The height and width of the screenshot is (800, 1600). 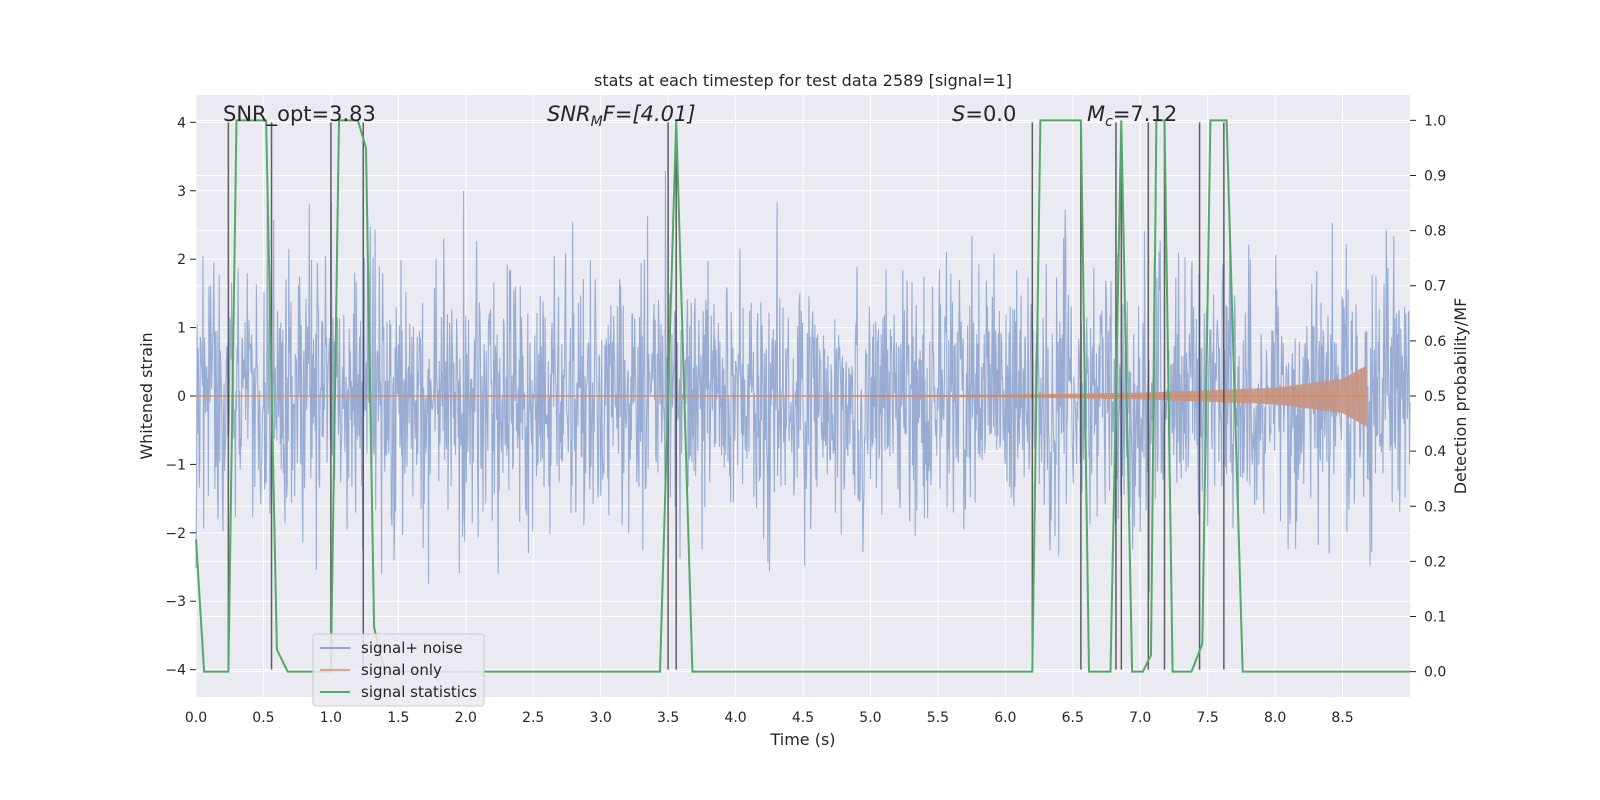 I want to click on y-right-tick-label: 0.5, so click(x=1435, y=397).